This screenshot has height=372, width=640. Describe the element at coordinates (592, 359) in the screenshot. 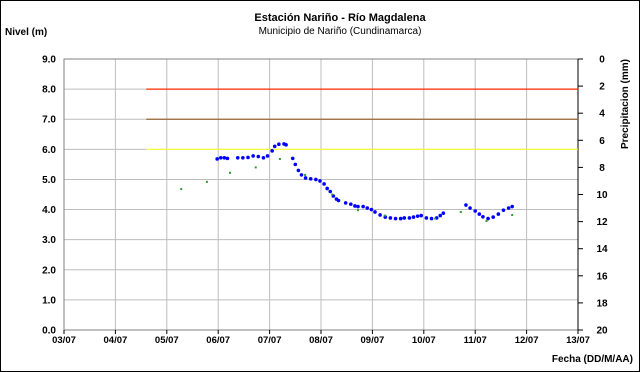

I see `x-axis-label: Fecha (DD/M/AA)` at that location.